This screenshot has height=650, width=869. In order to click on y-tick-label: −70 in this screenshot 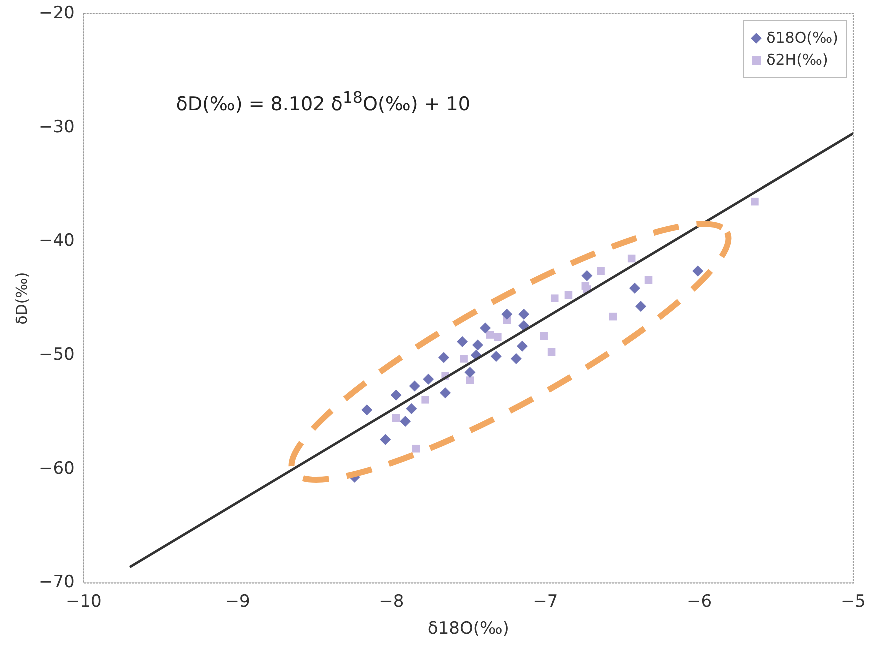, I will do `click(56, 582)`.